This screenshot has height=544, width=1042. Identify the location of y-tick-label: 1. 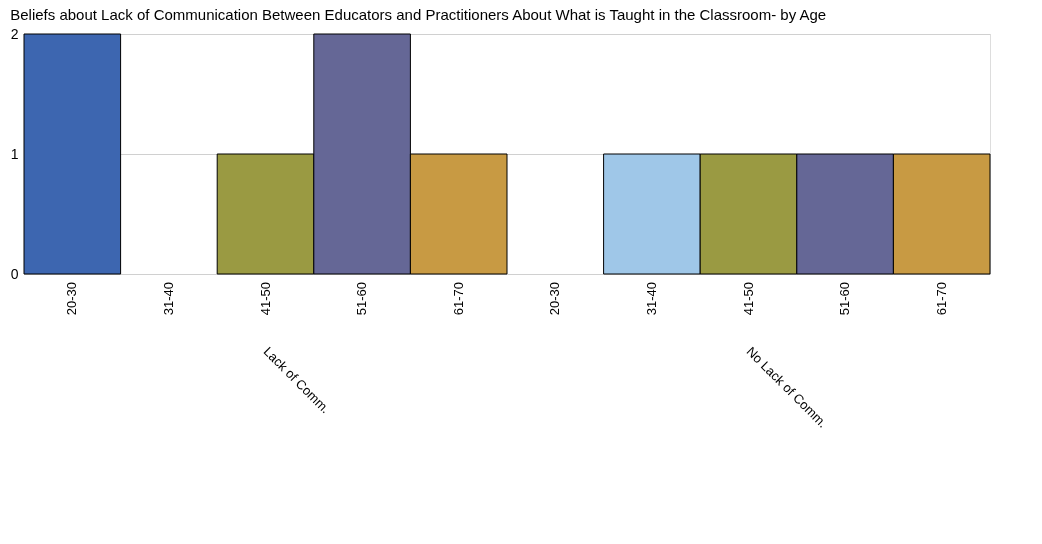
(14, 153).